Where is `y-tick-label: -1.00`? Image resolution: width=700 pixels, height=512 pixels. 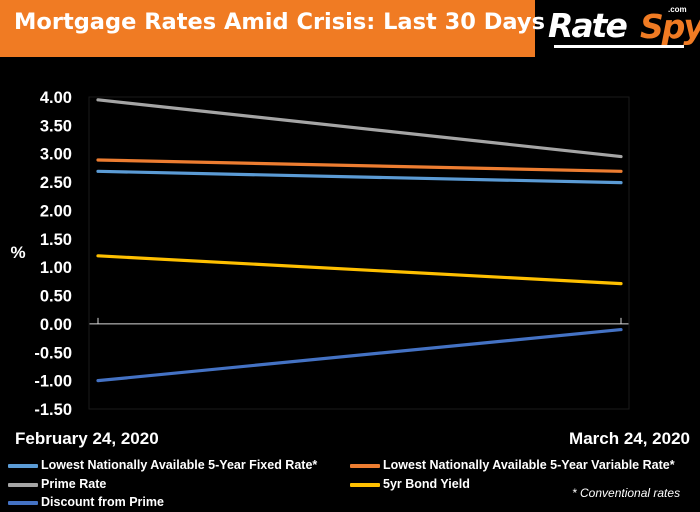 y-tick-label: -1.00 is located at coordinates (53, 382).